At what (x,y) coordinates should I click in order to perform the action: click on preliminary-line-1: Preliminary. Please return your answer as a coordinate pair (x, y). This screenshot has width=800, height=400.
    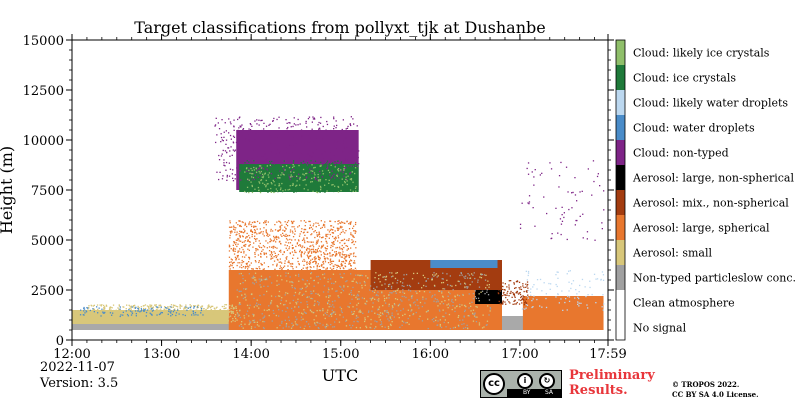
    Looking at the image, I should click on (612, 375).